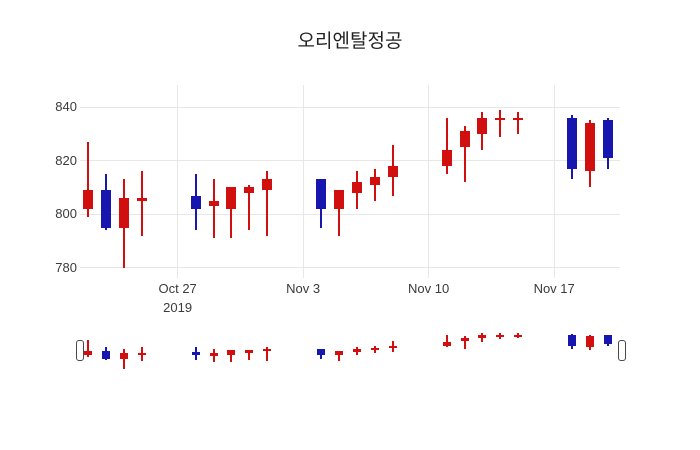 The width and height of the screenshot is (700, 450). What do you see at coordinates (178, 307) in the screenshot?
I see `x-axis-tick-sublabel: 2019` at bounding box center [178, 307].